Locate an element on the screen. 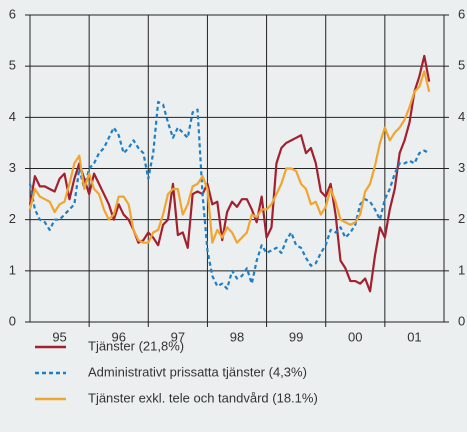 Image resolution: width=467 pixels, height=432 pixels. x-tick-label: 95 is located at coordinates (59, 336).